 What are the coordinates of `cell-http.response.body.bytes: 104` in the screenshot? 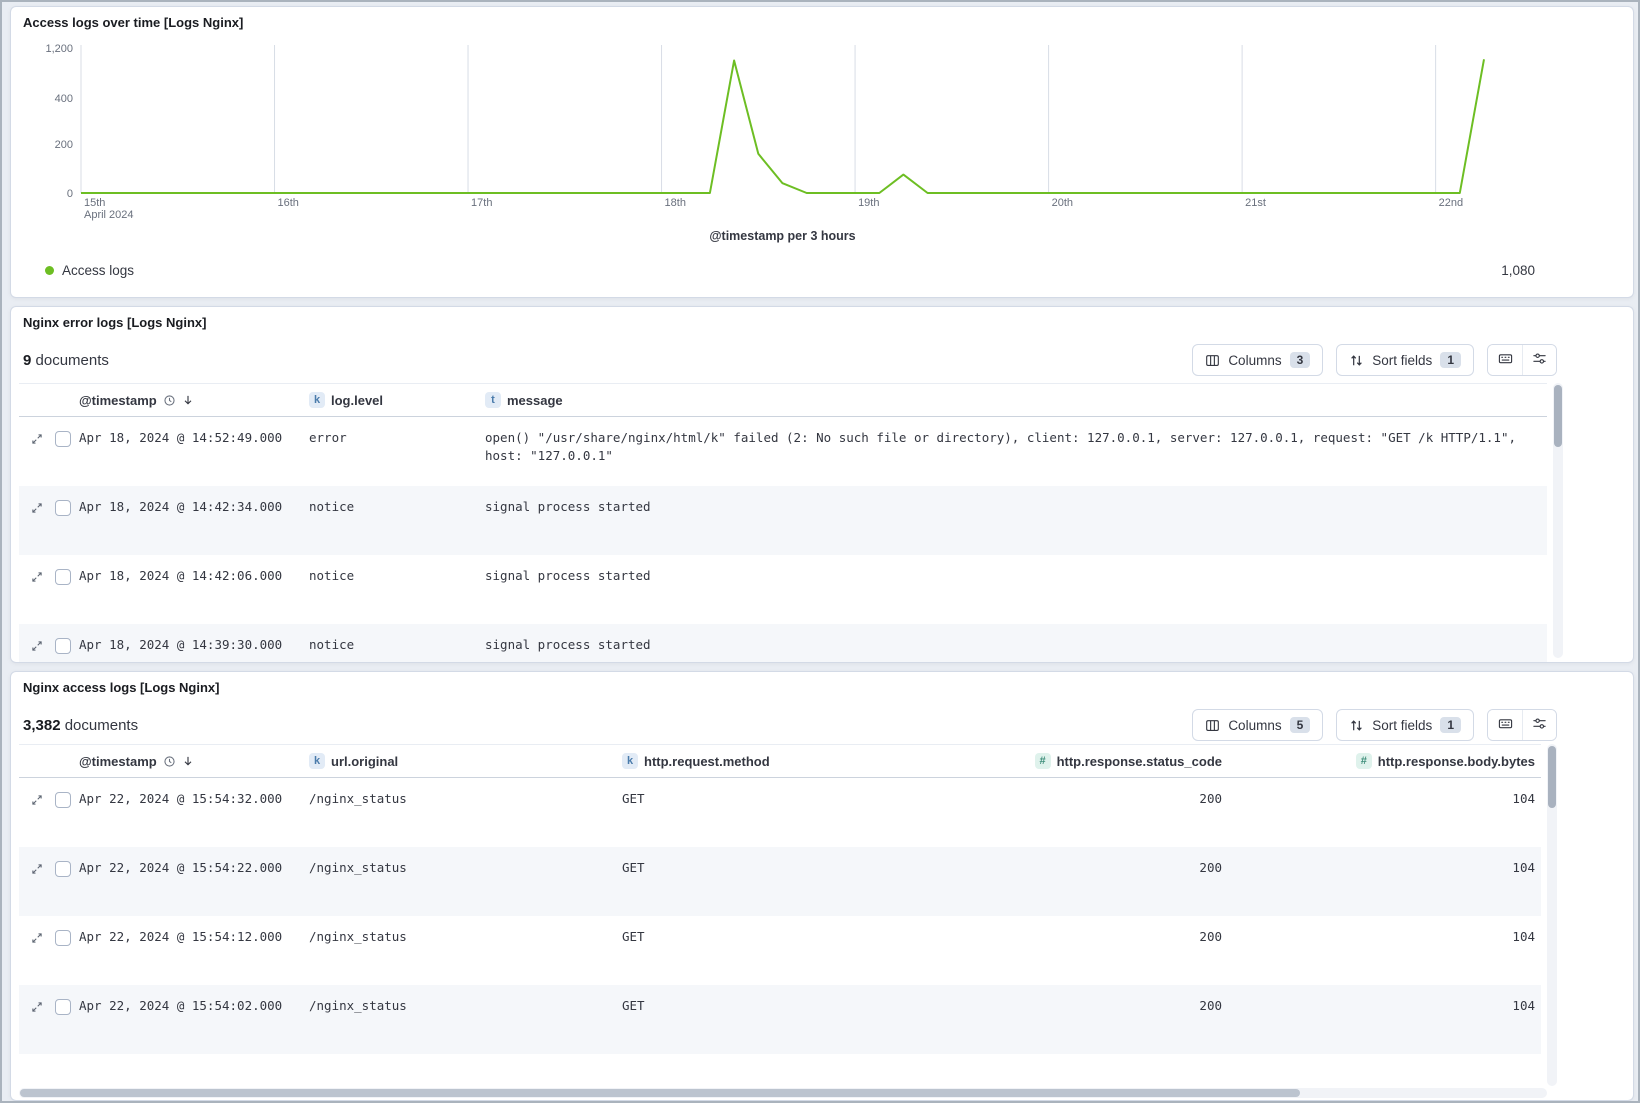 It's located at (1523, 936).